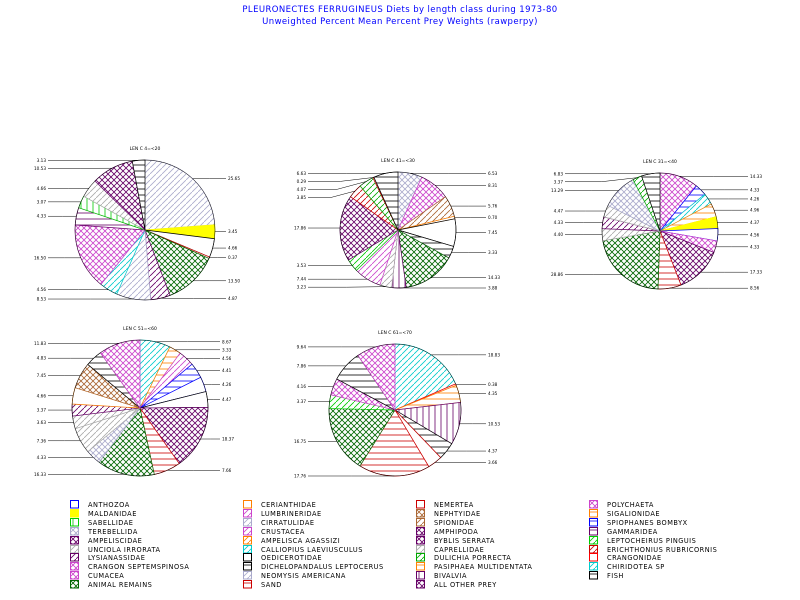 The height and width of the screenshot is (600, 800). What do you see at coordinates (139, 567) in the screenshot?
I see `legend-label: CRANGON SEPTEMSPINOSA` at bounding box center [139, 567].